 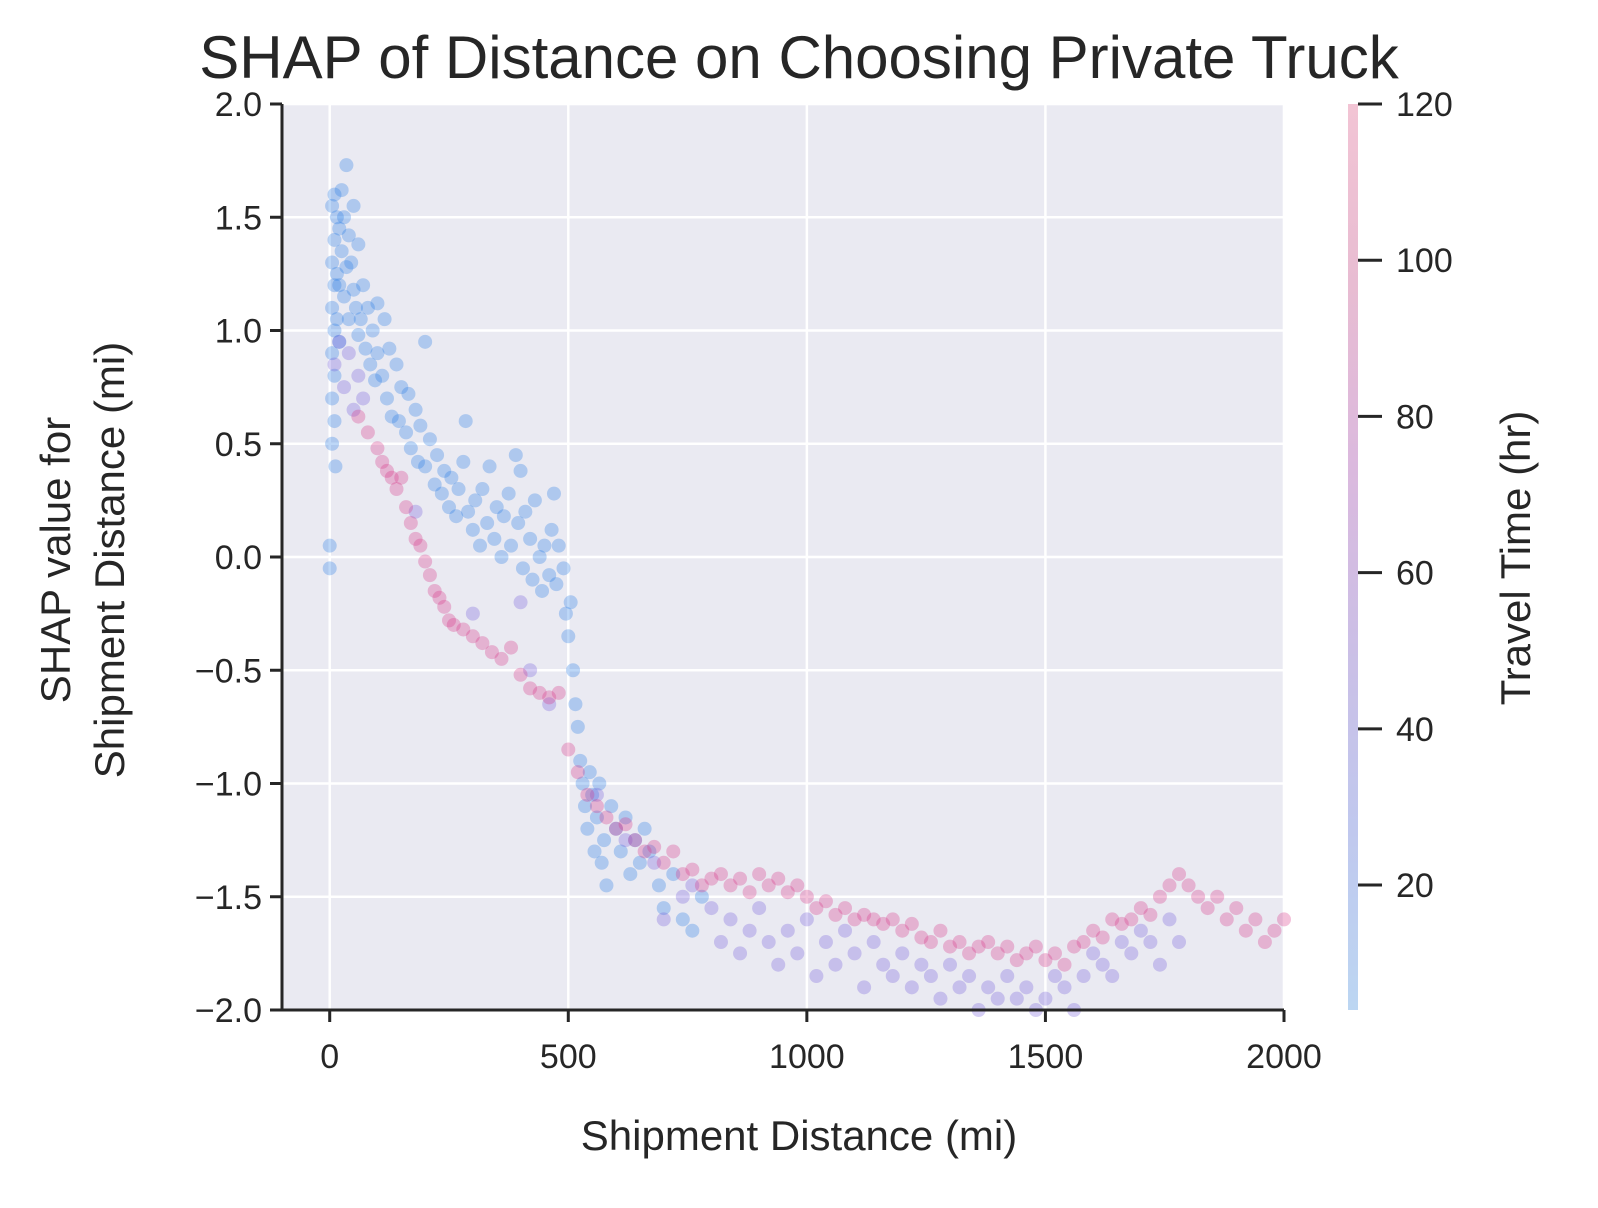 I want to click on colorbar-label-group: Travel Time (hr), so click(x=1515, y=558).